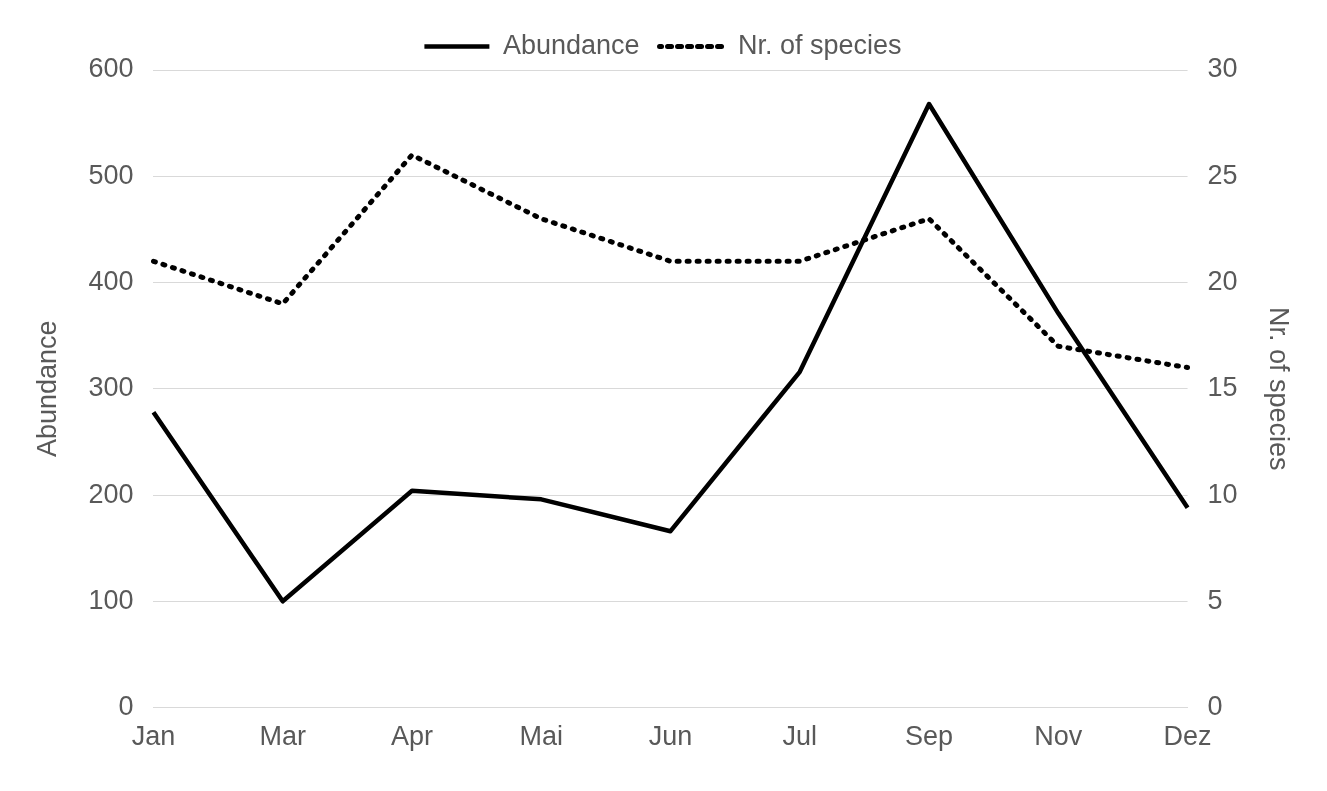 The image size is (1327, 791). Describe the element at coordinates (1215, 599) in the screenshot. I see `y2-tick-label: 5` at that location.